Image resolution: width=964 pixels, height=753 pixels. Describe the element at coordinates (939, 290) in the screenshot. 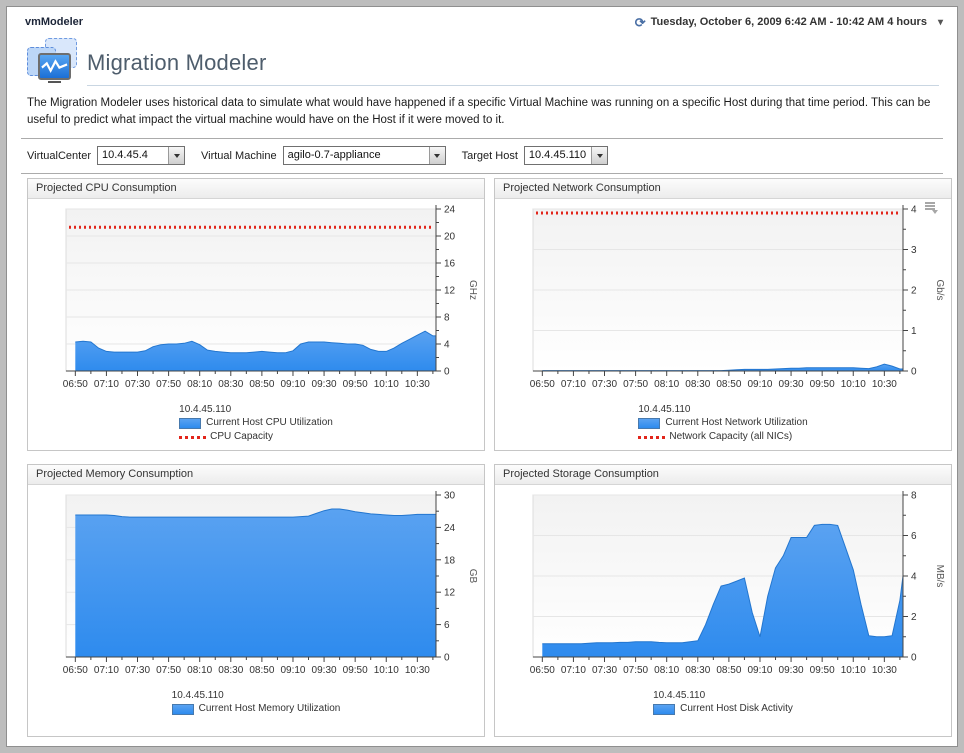

I see `svg-text: Gb/s` at that location.